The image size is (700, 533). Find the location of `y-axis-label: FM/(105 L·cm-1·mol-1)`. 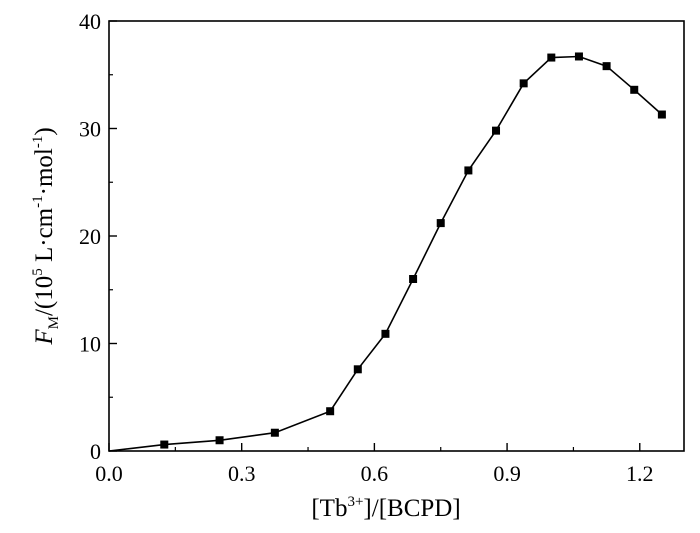

y-axis-label: FM/(105 L·cm-1·mol-1) is located at coordinates (46, 236).